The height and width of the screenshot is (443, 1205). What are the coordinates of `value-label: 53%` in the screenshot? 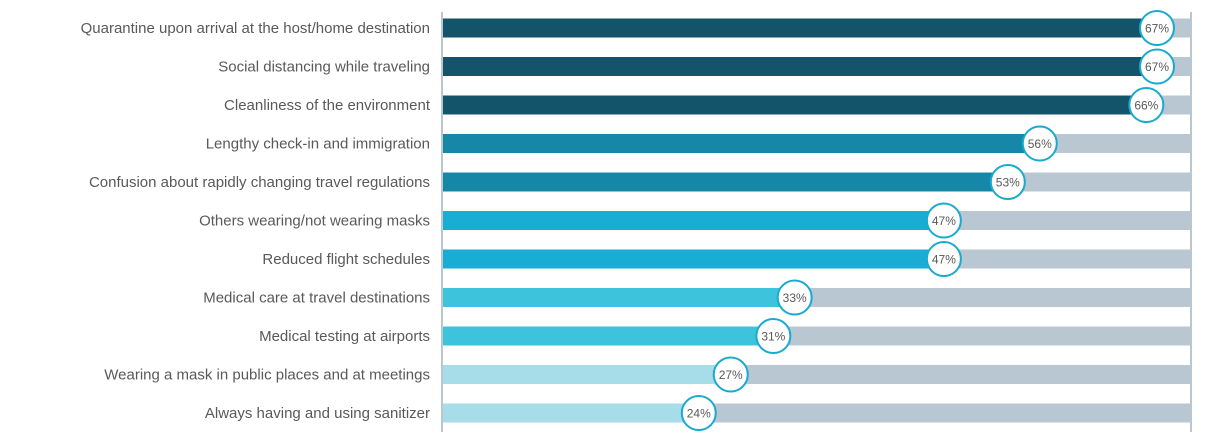 It's located at (1008, 183).